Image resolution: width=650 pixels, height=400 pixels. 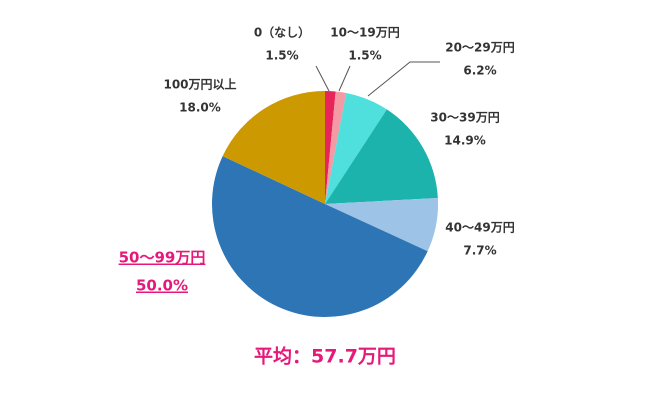 What do you see at coordinates (162, 258) in the screenshot?
I see `category-label: 50〜99万円` at bounding box center [162, 258].